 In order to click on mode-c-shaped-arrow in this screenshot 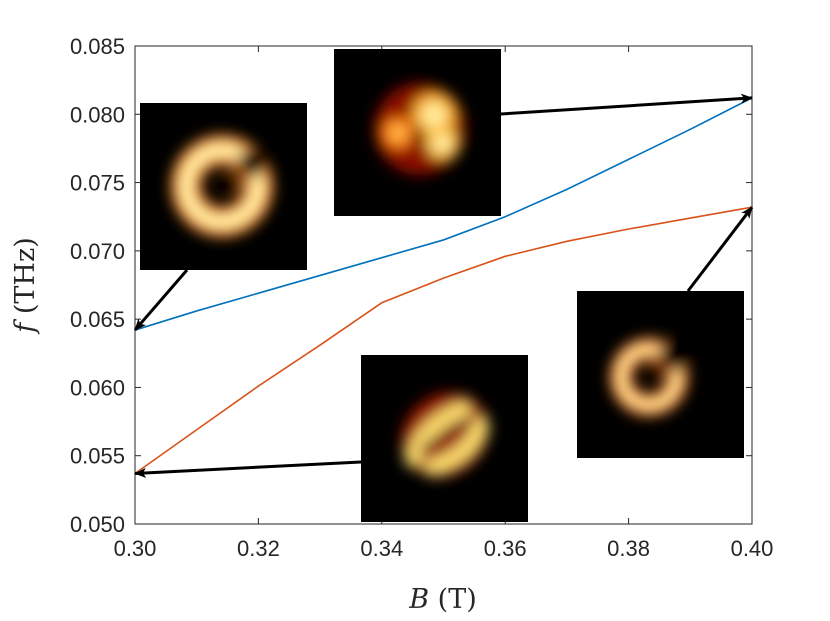, I will do `click(161, 300)`.